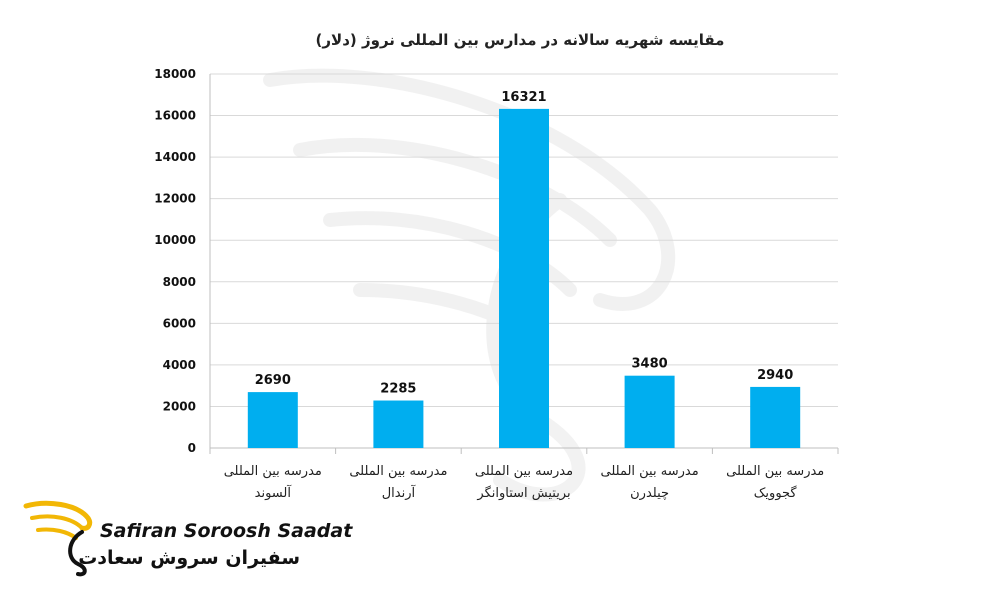 The width and height of the screenshot is (1000, 600). What do you see at coordinates (175, 74) in the screenshot?
I see `y-tick-label: 18000` at bounding box center [175, 74].